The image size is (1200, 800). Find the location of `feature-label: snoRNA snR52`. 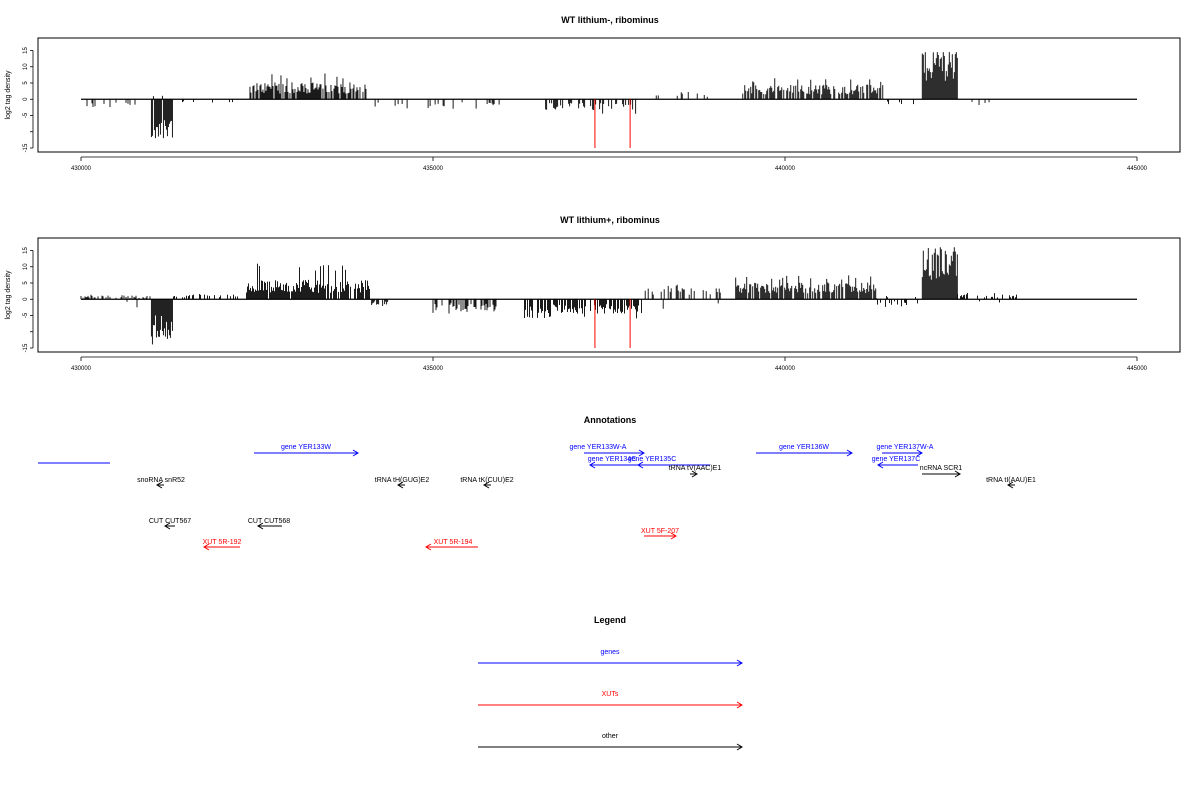

feature-label: snoRNA snR52 is located at coordinates (161, 480).